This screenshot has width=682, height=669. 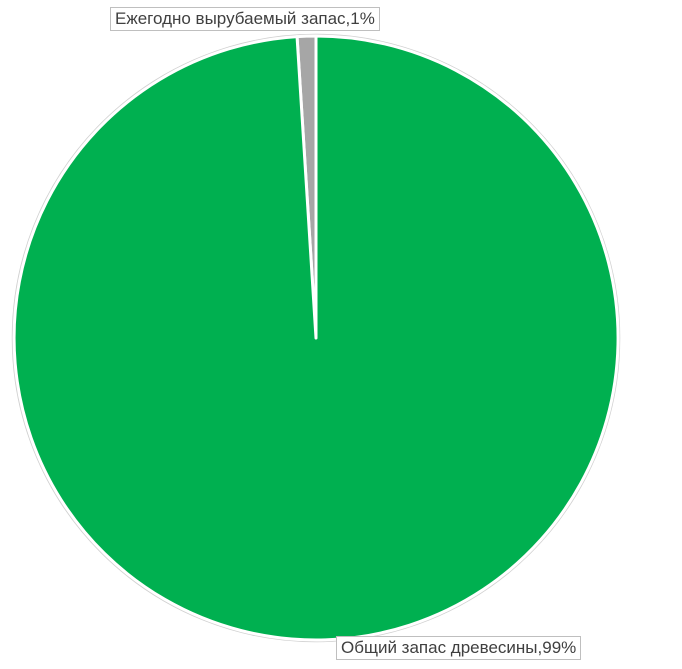 What do you see at coordinates (245, 19) in the screenshot?
I see `data-label-annual-cut: Ежегодно вырубаемый запас,1%` at bounding box center [245, 19].